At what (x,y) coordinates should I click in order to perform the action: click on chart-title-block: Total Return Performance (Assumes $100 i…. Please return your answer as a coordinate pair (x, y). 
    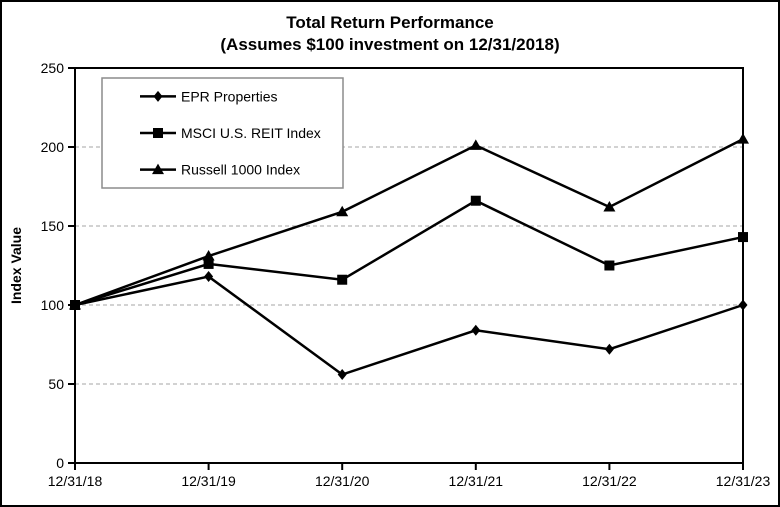
    Looking at the image, I should click on (390, 34).